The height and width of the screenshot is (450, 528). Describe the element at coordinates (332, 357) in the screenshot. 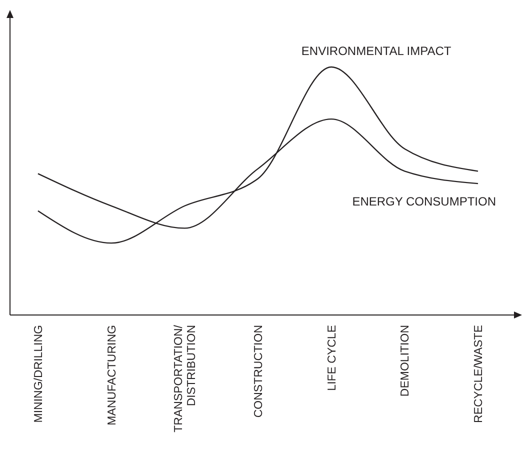

I see `x-tick-label: LIFE CYCLE` at that location.